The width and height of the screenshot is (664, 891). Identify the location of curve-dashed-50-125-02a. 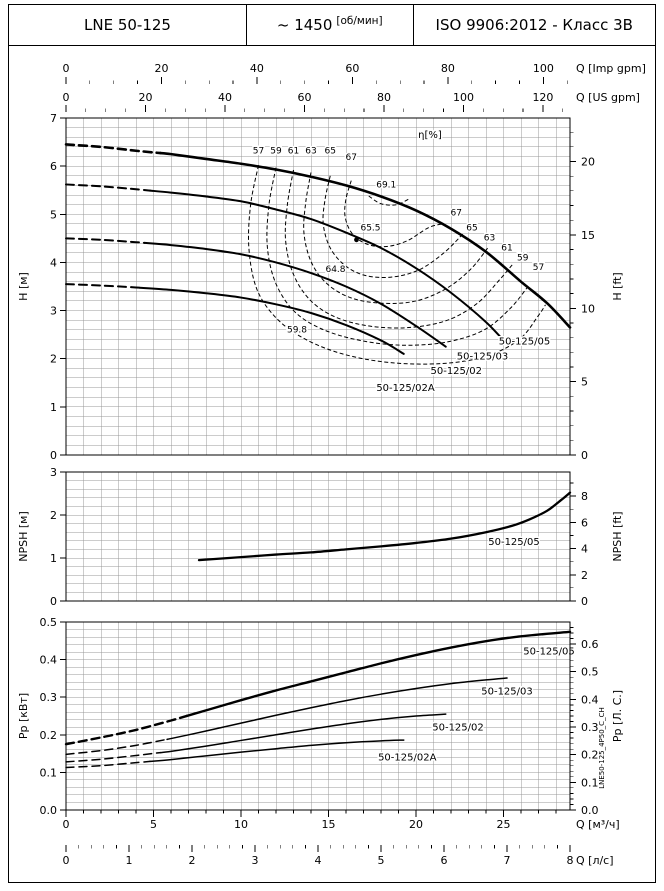
(108, 764).